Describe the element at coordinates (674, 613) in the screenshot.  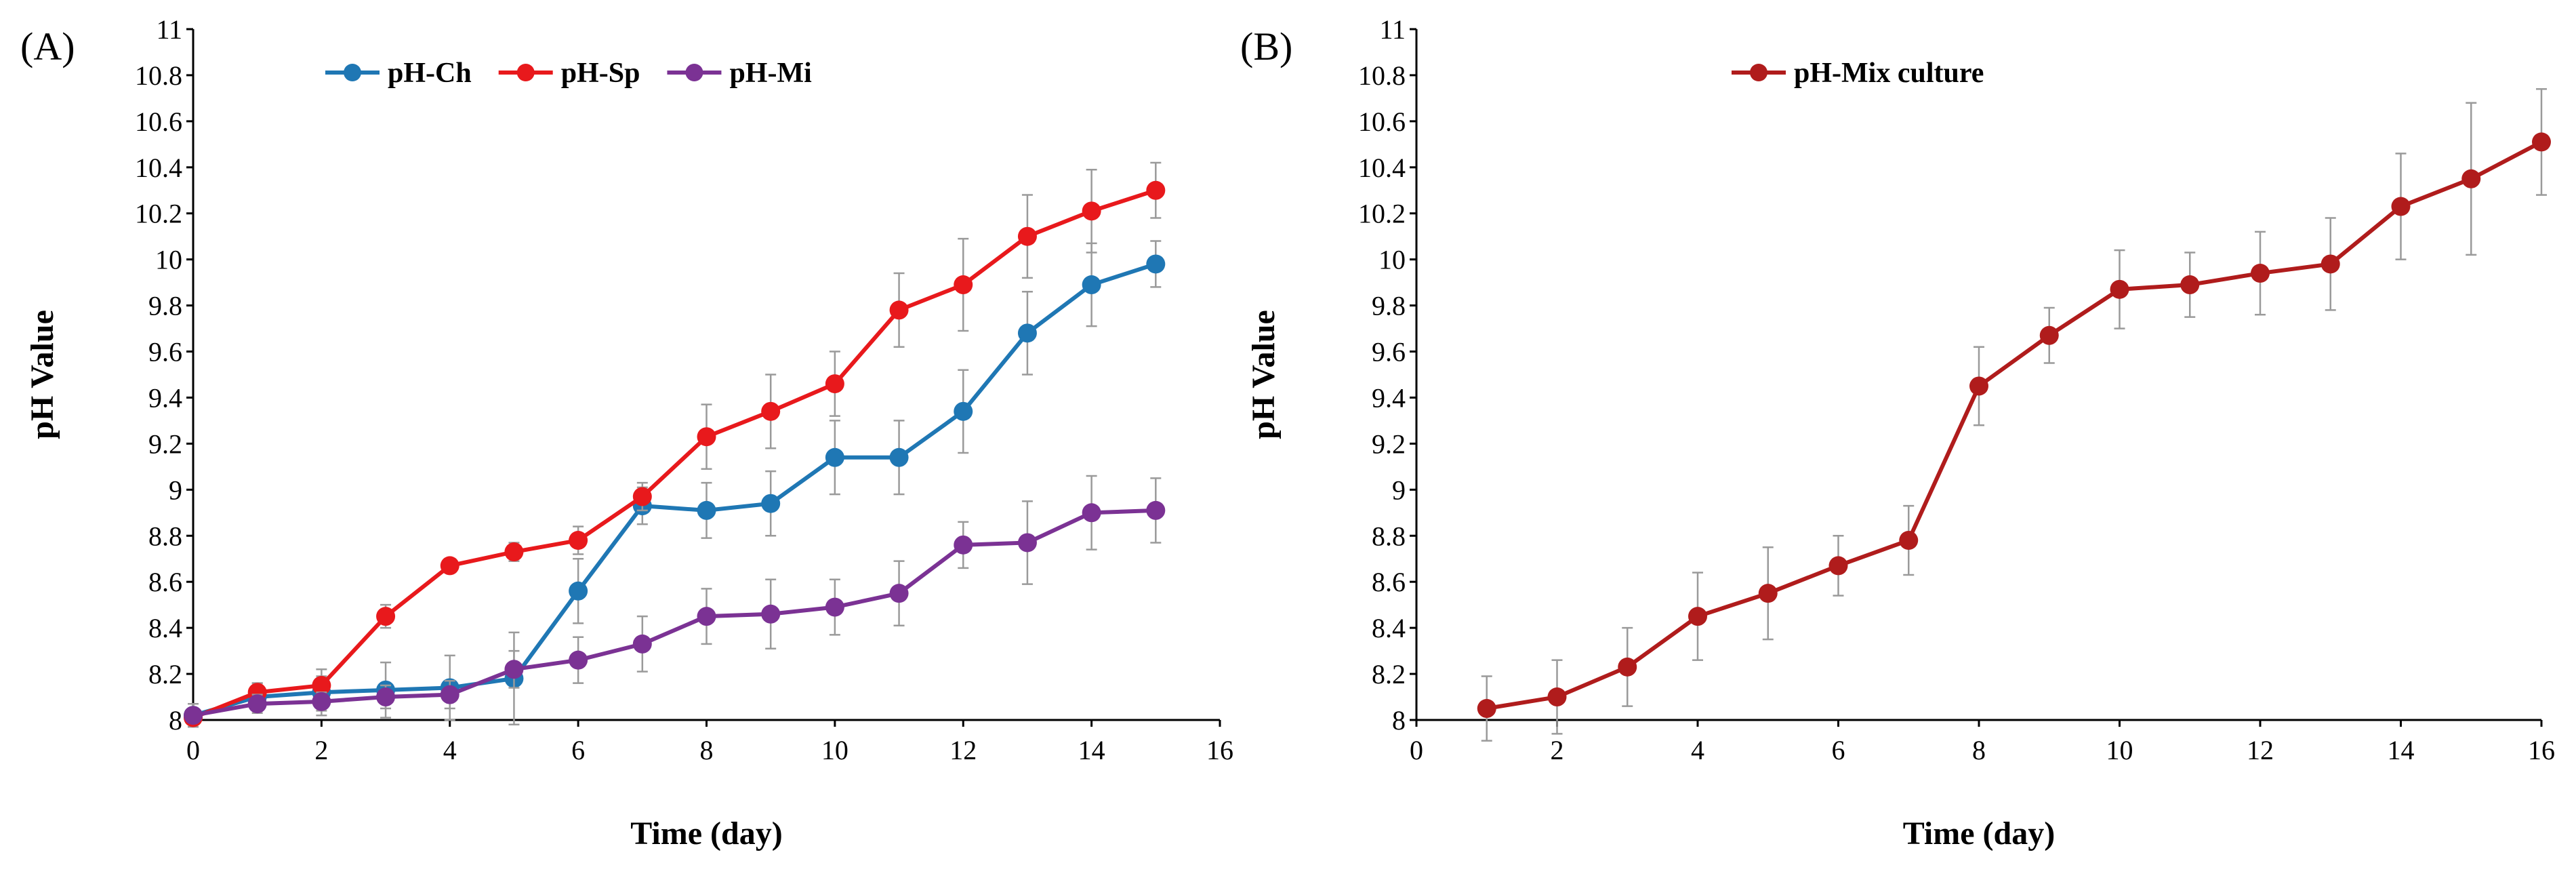
I see `series-line` at that location.